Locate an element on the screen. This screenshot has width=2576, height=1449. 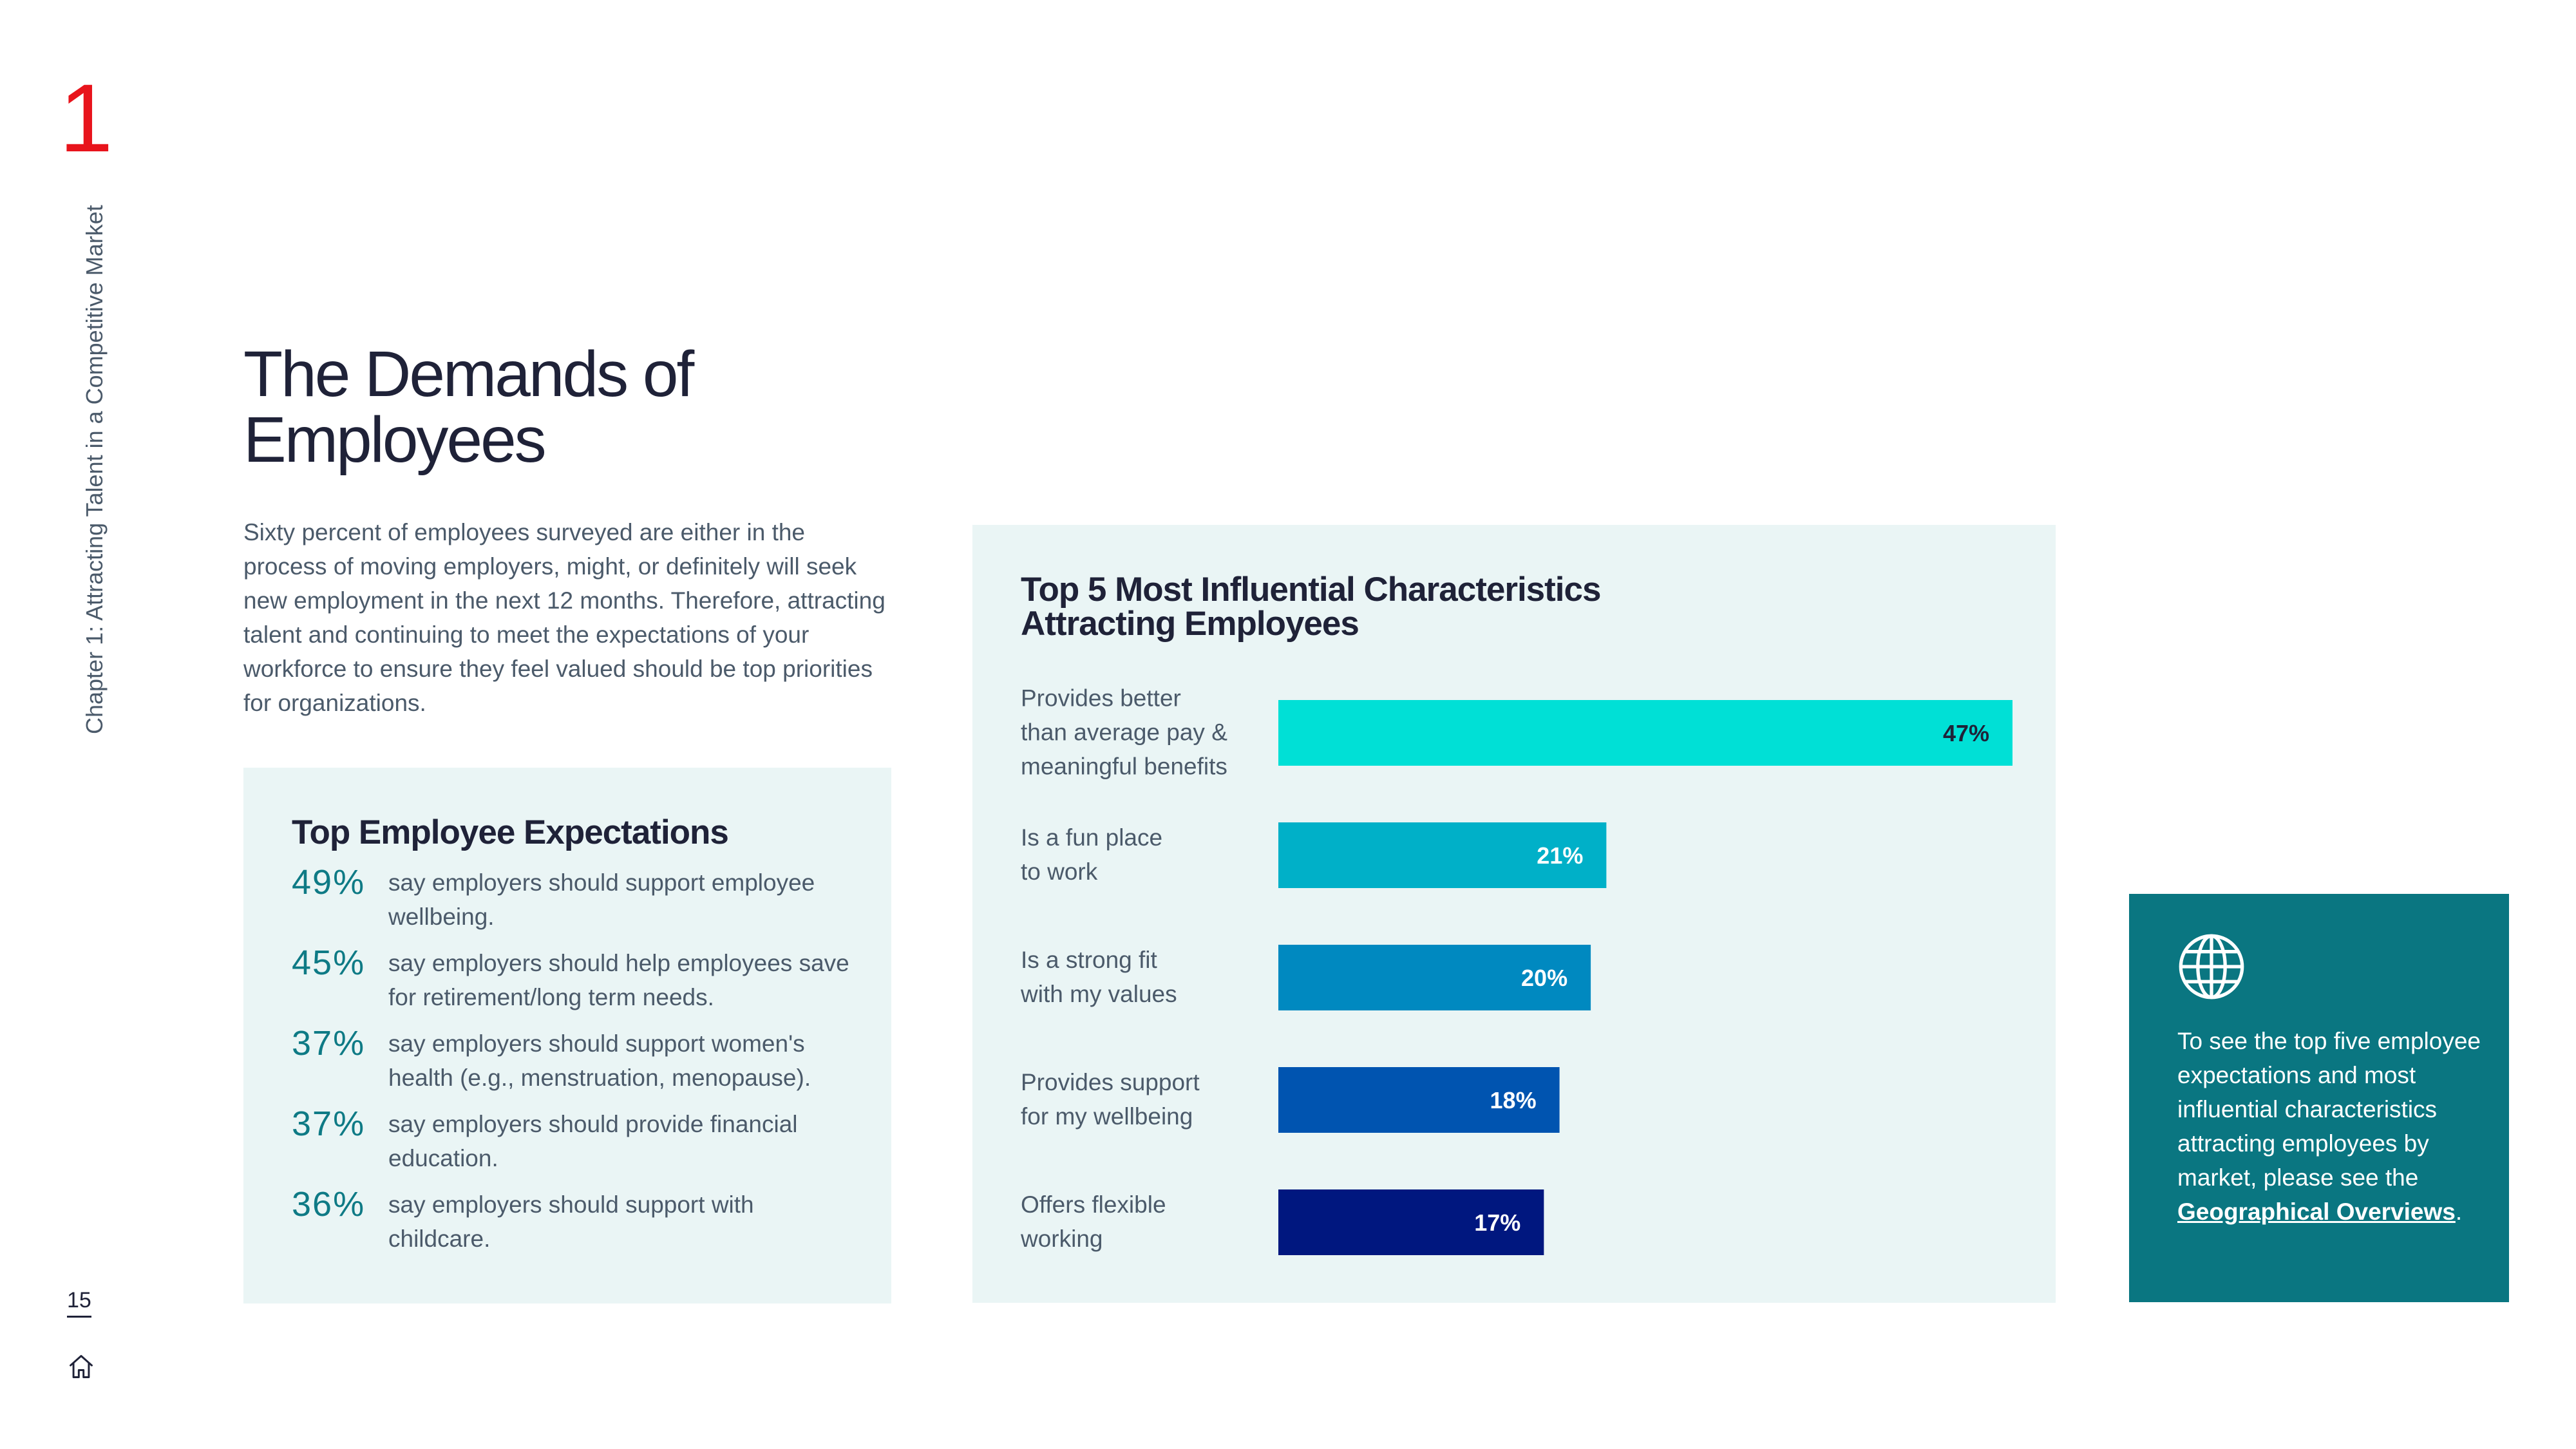
page-title-line-2: Employees is located at coordinates (395, 440).